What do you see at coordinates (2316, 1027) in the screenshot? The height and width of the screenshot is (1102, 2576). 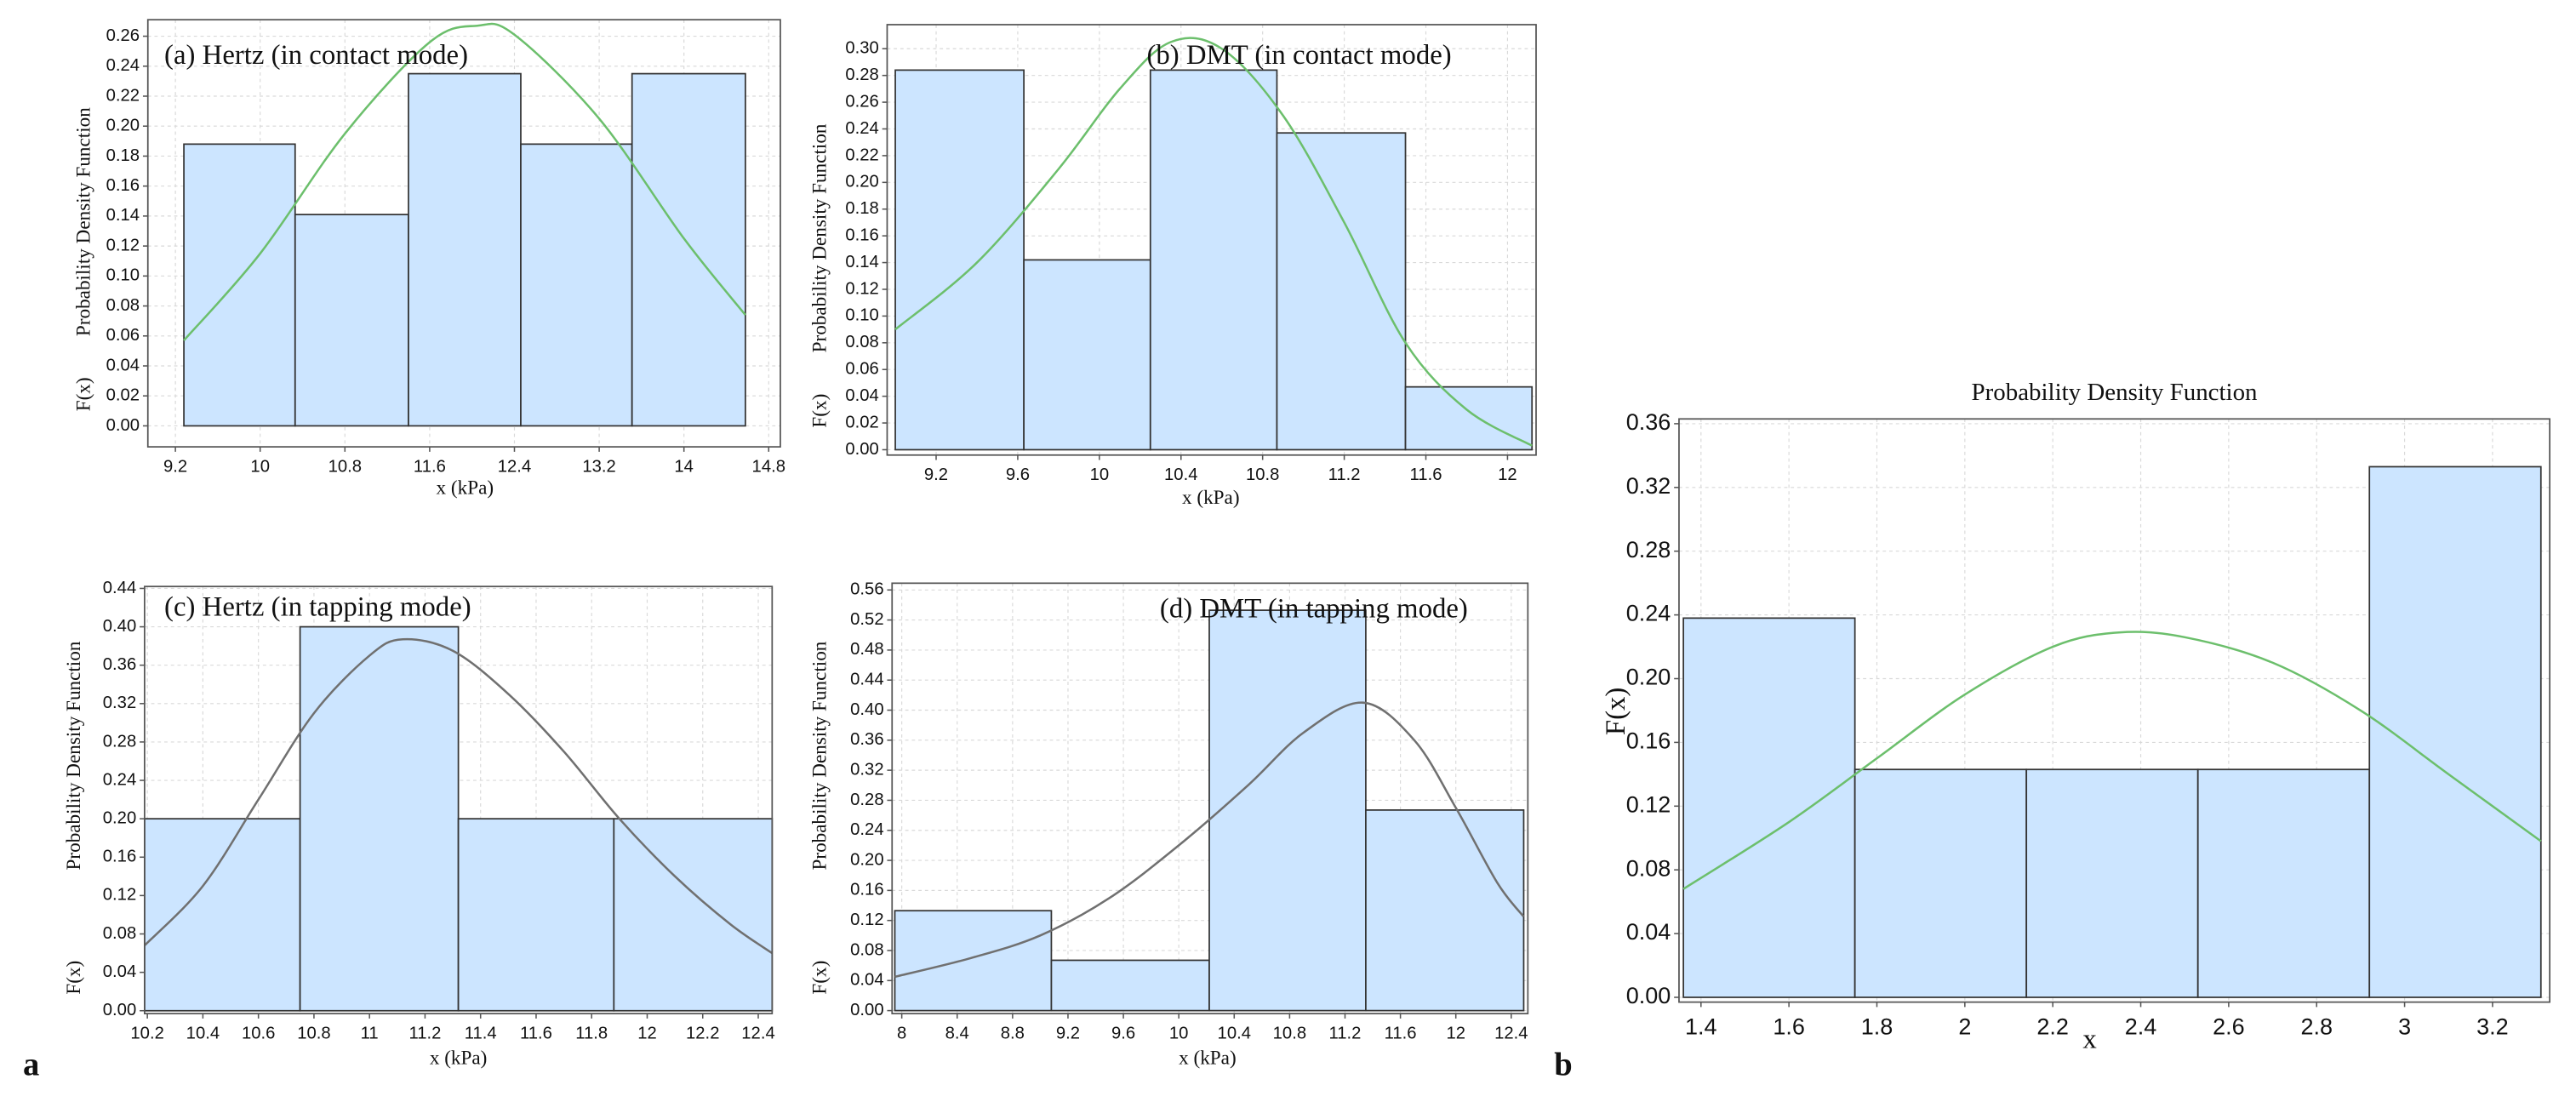 I see `x-tick-label: 2.8` at bounding box center [2316, 1027].